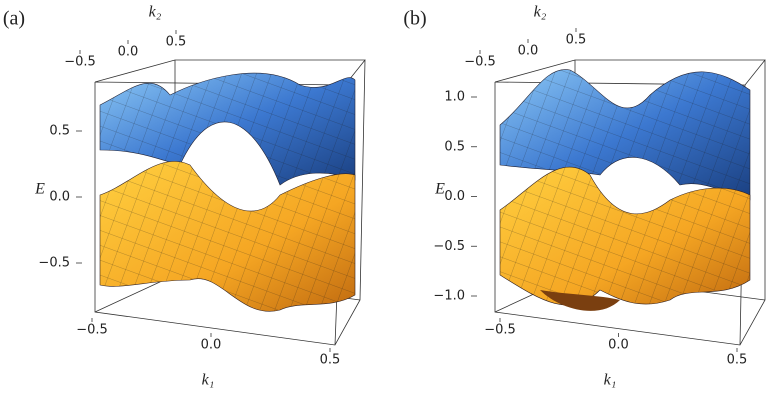  I want to click on E-tick-label: 1.0, so click(454, 97).